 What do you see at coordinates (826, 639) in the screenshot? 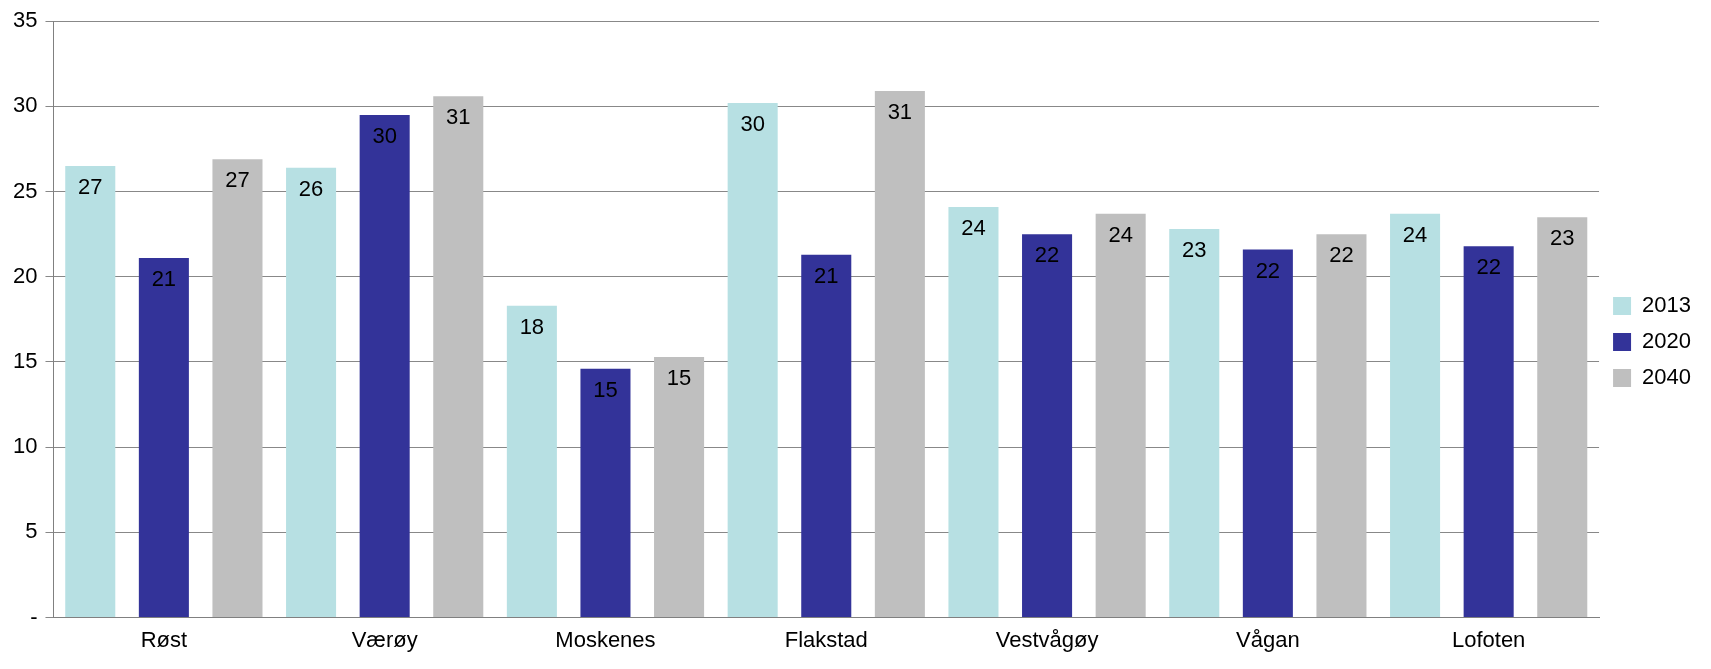
I see `x-tick-label: Flakstad` at bounding box center [826, 639].